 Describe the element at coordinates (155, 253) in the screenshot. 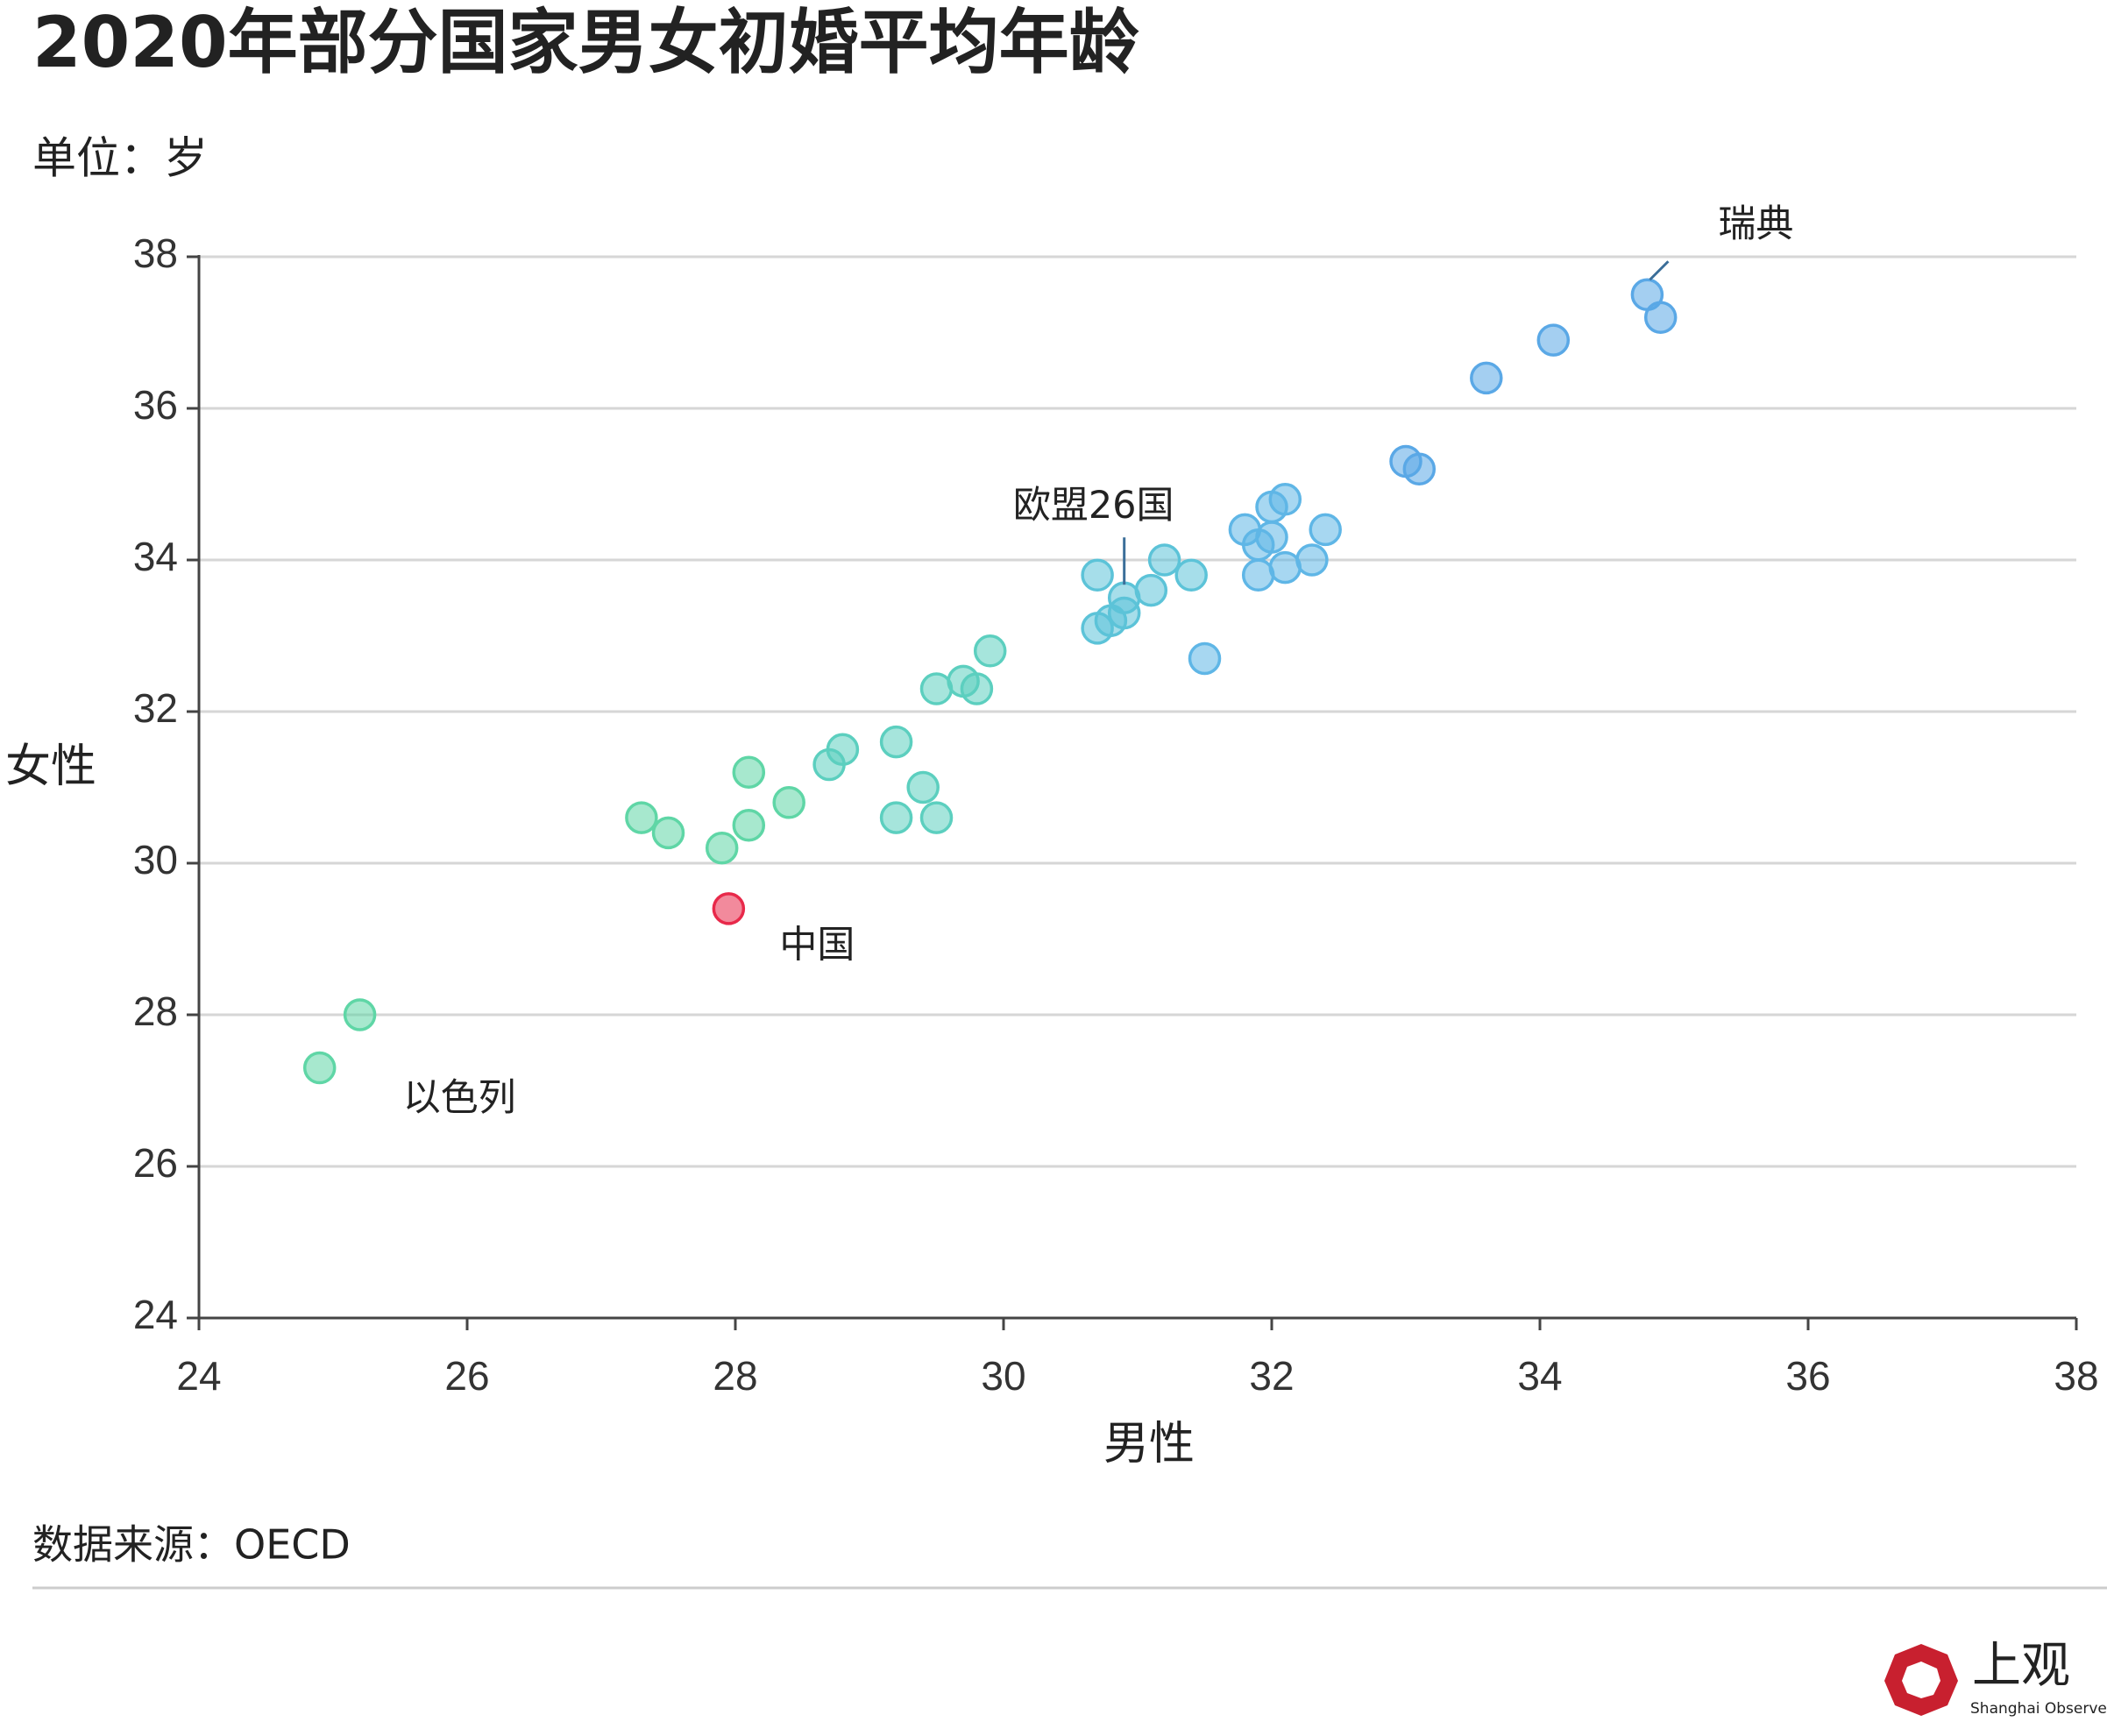

I see `y-tick-label: 38` at that location.